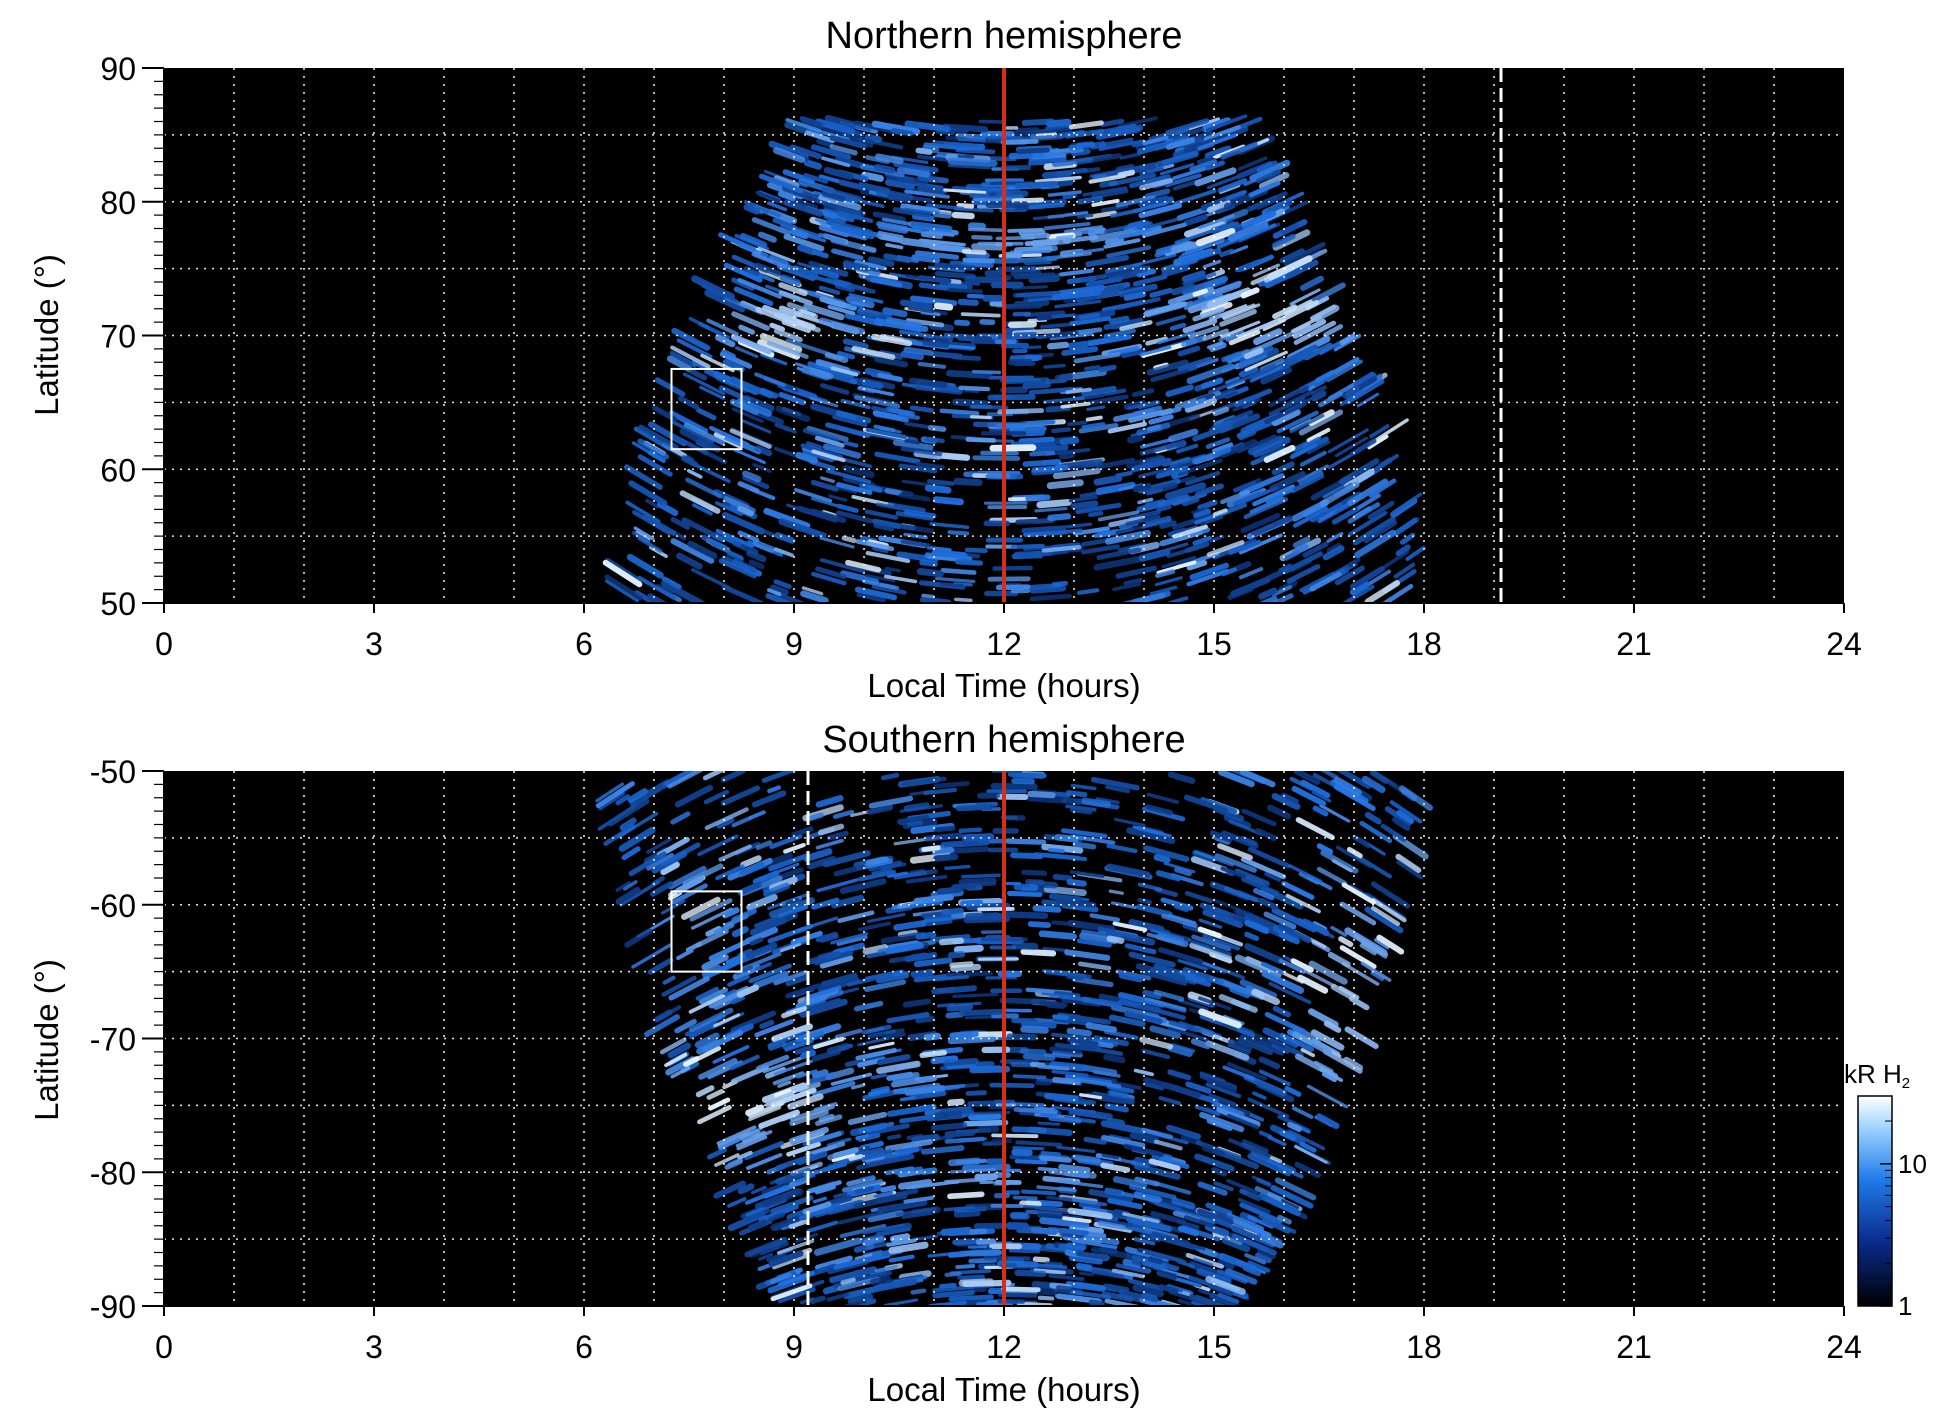 This screenshot has height=1428, width=1950. I want to click on panel-south-title: Southern hemisphere, so click(1003, 740).